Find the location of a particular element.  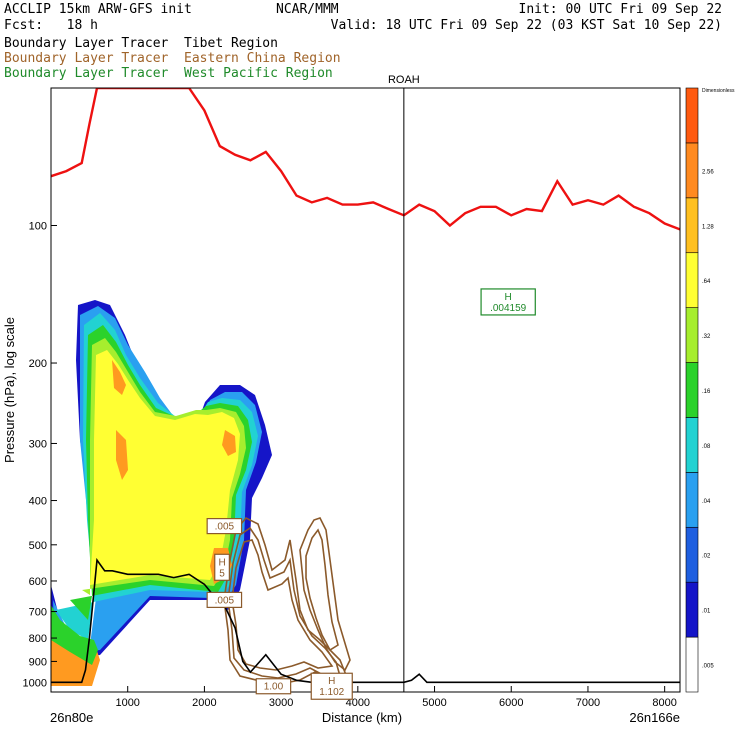

x-tick-label-6: 7000 is located at coordinates (588, 703).